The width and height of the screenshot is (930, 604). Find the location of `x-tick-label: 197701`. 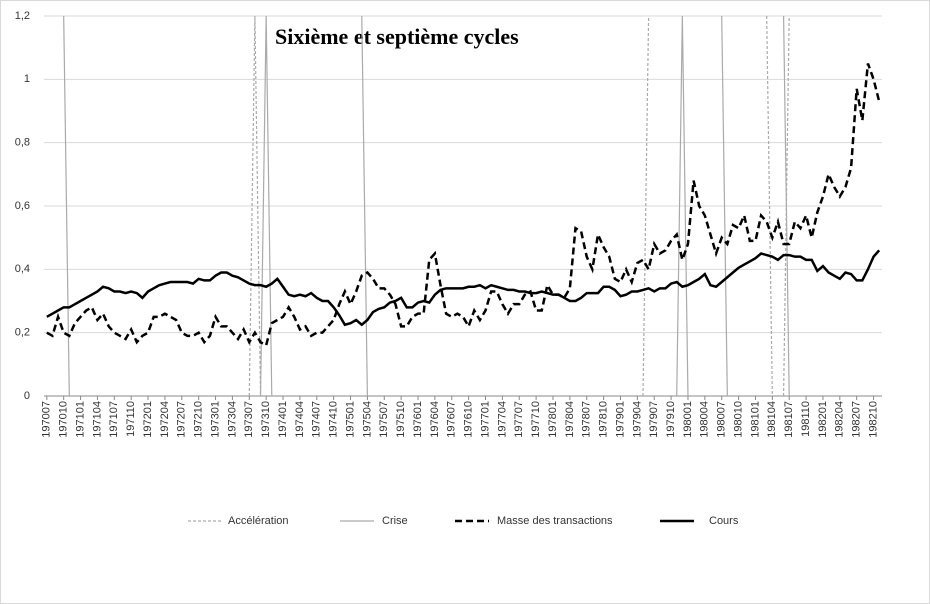

x-tick-label: 197701 is located at coordinates (485, 419).